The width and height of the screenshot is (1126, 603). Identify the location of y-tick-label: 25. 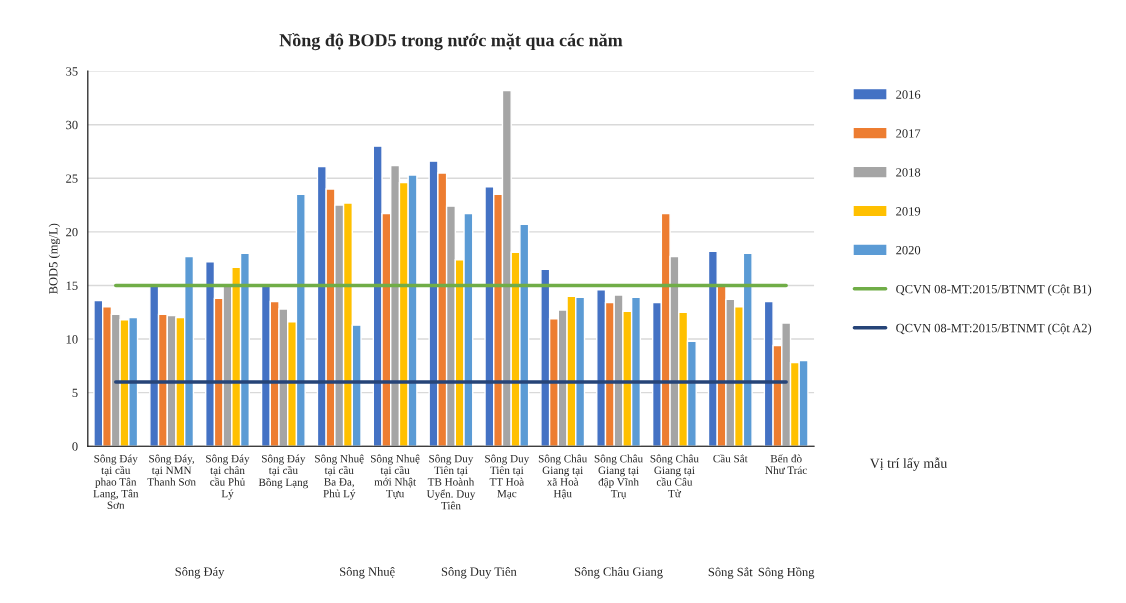
(72, 178).